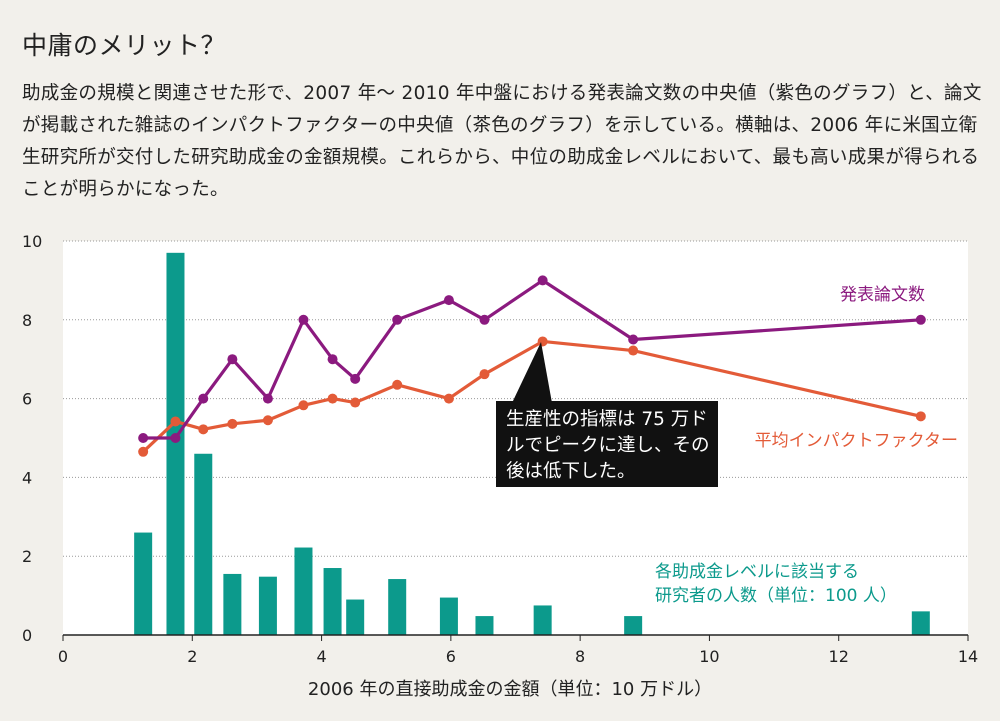 The height and width of the screenshot is (721, 1000). I want to click on y-tick-label: 6, so click(27, 399).